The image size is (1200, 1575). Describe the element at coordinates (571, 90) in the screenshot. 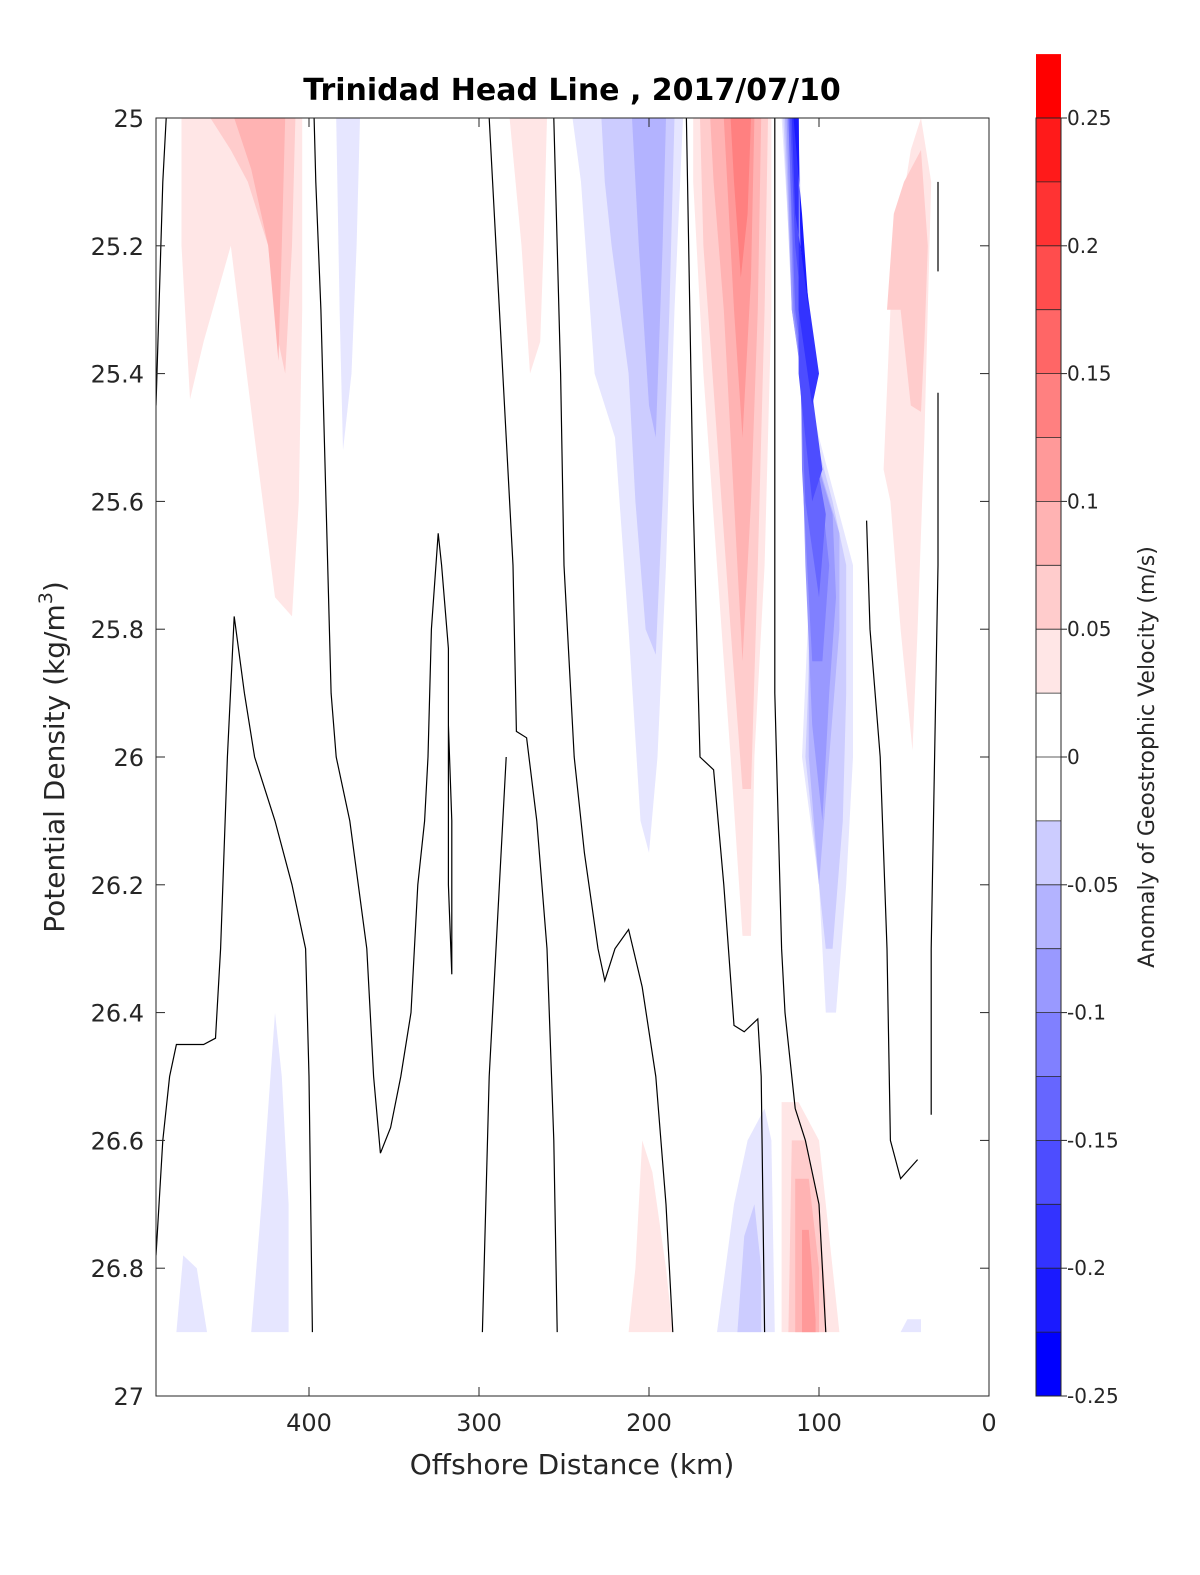

I see `chart-title: Trinidad Head Line , 2017/07/10` at that location.